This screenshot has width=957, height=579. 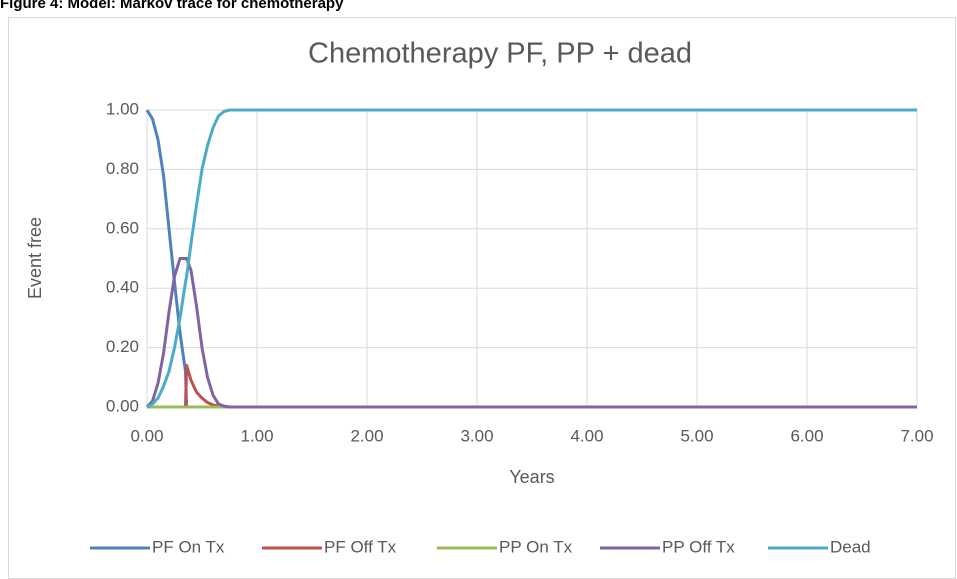 What do you see at coordinates (366, 435) in the screenshot?
I see `x-tick-label: 2.00` at bounding box center [366, 435].